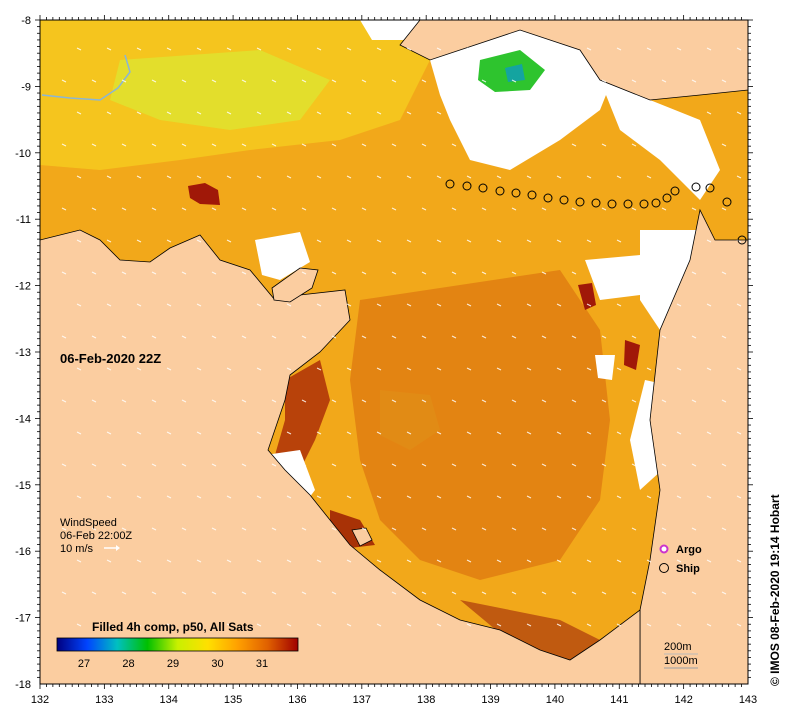  I want to click on longitude-label: 143, so click(748, 700).